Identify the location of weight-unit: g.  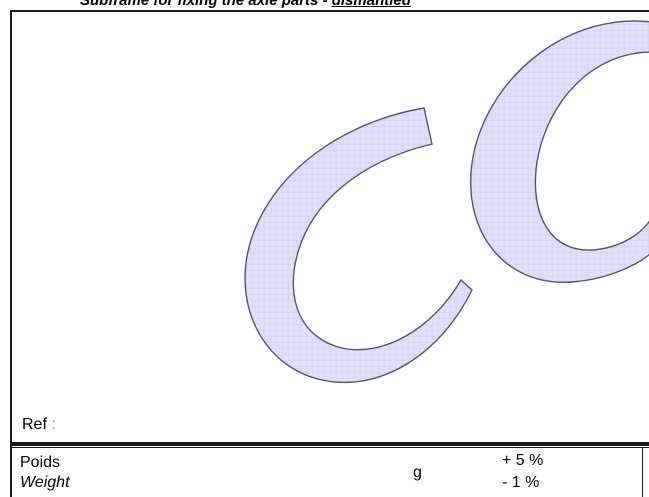
(417, 472).